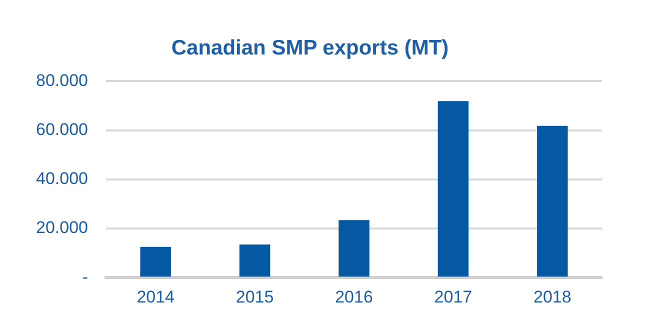  What do you see at coordinates (354, 296) in the screenshot?
I see `x-tick-label: 2016` at bounding box center [354, 296].